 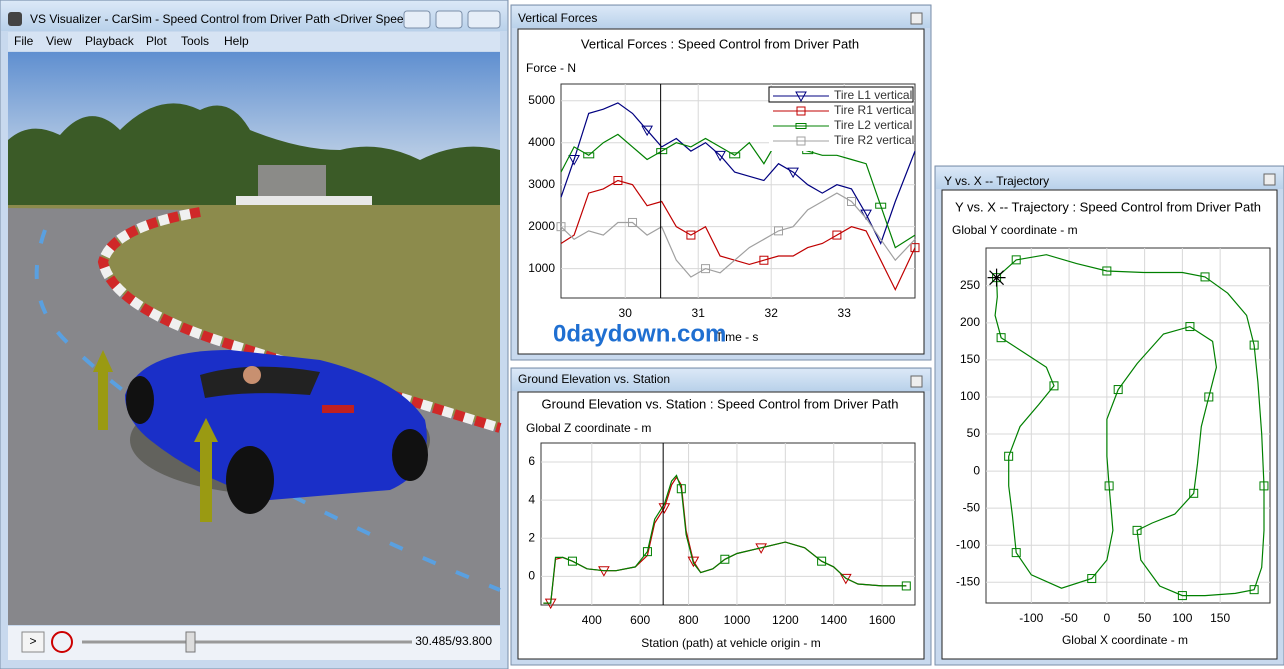 What do you see at coordinates (62, 642) in the screenshot?
I see `mute-button` at bounding box center [62, 642].